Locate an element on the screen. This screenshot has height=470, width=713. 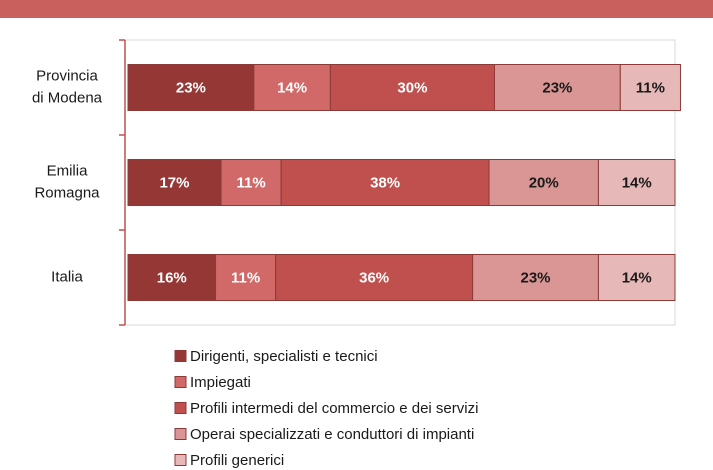
data-label: 16% is located at coordinates (172, 277).